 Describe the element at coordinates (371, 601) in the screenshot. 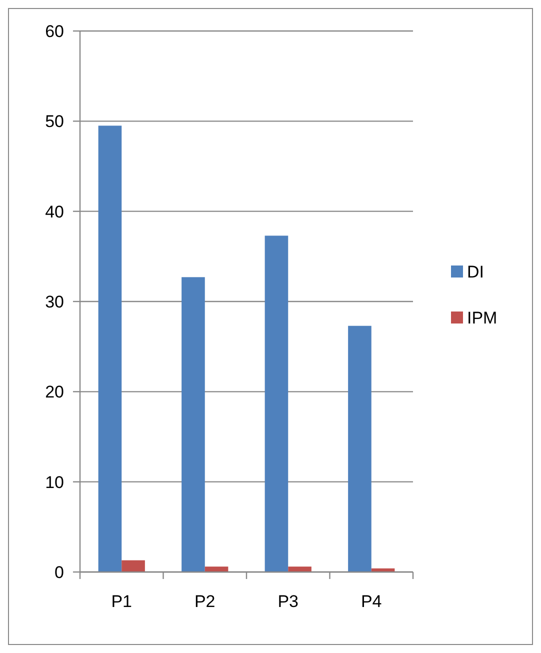

I see `x-tick-label: P4` at that location.